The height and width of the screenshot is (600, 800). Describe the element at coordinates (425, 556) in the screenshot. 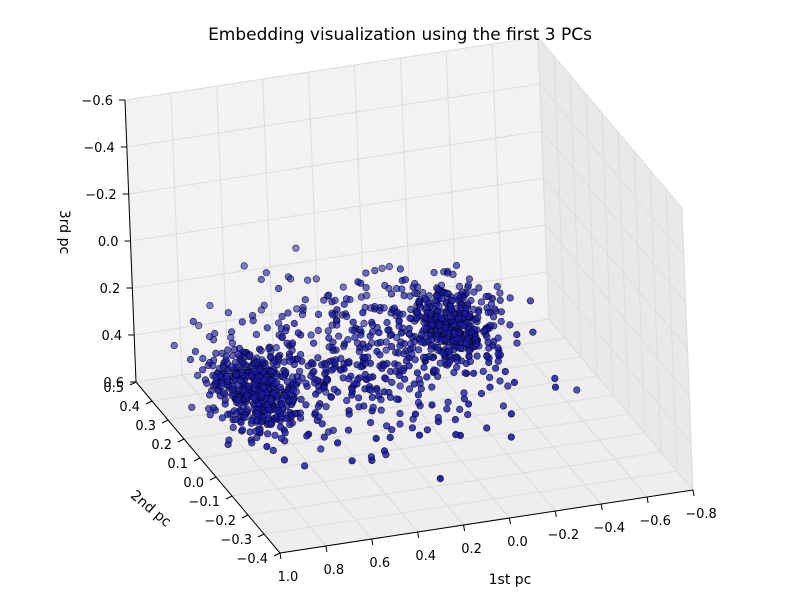

I see `x-tick-label: 0.4` at that location.